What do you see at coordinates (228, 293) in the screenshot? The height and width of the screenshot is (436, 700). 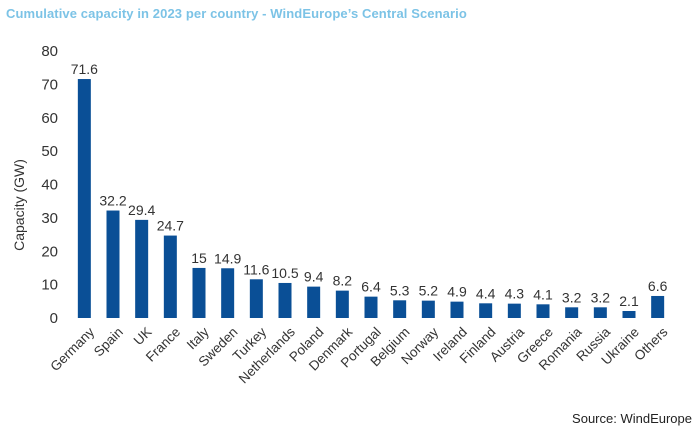 I see `bar-sweden` at bounding box center [228, 293].